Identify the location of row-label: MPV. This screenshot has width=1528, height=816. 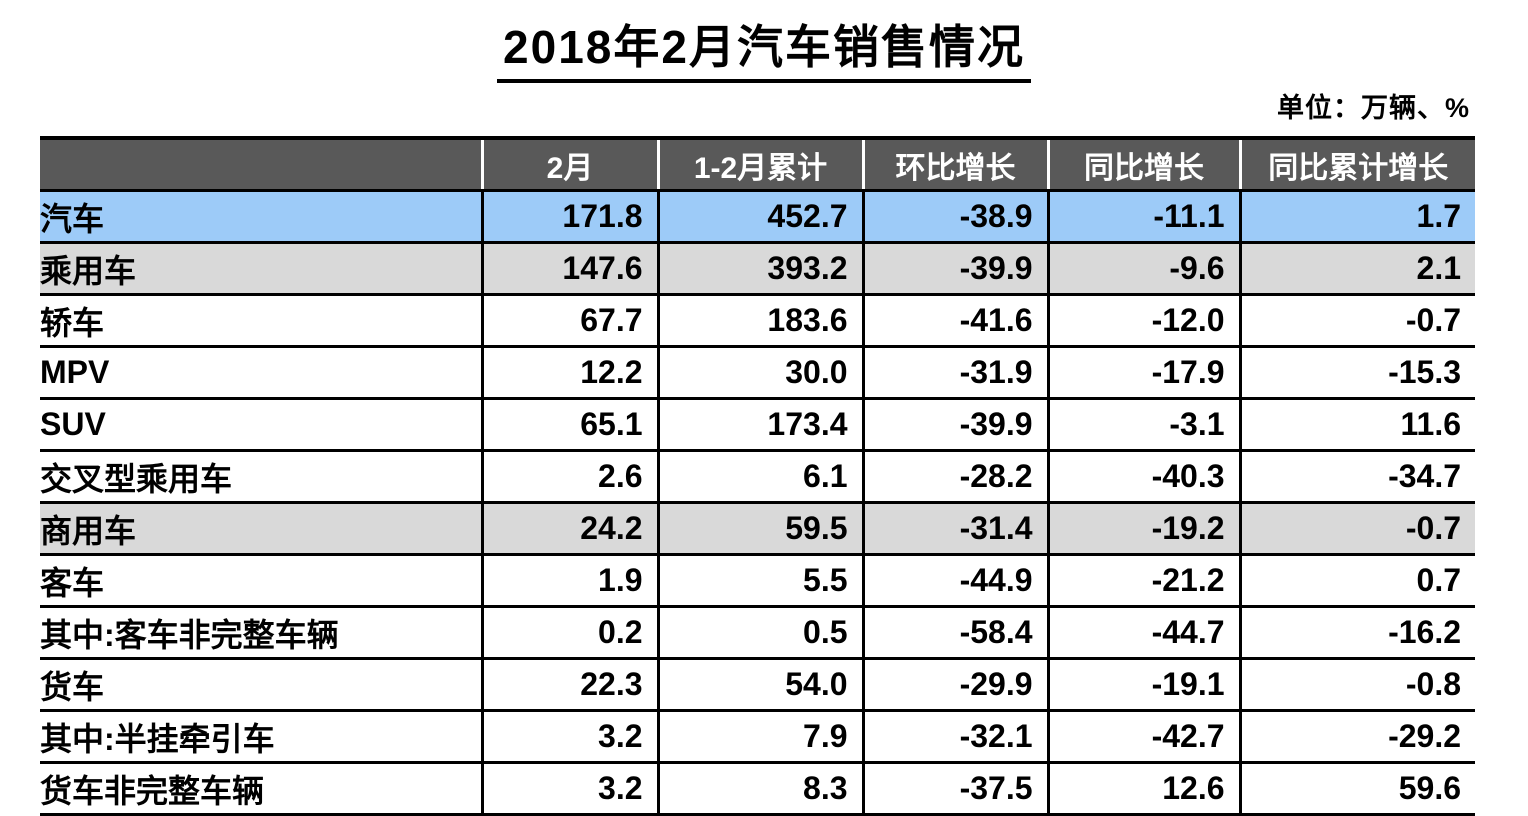
(261, 373).